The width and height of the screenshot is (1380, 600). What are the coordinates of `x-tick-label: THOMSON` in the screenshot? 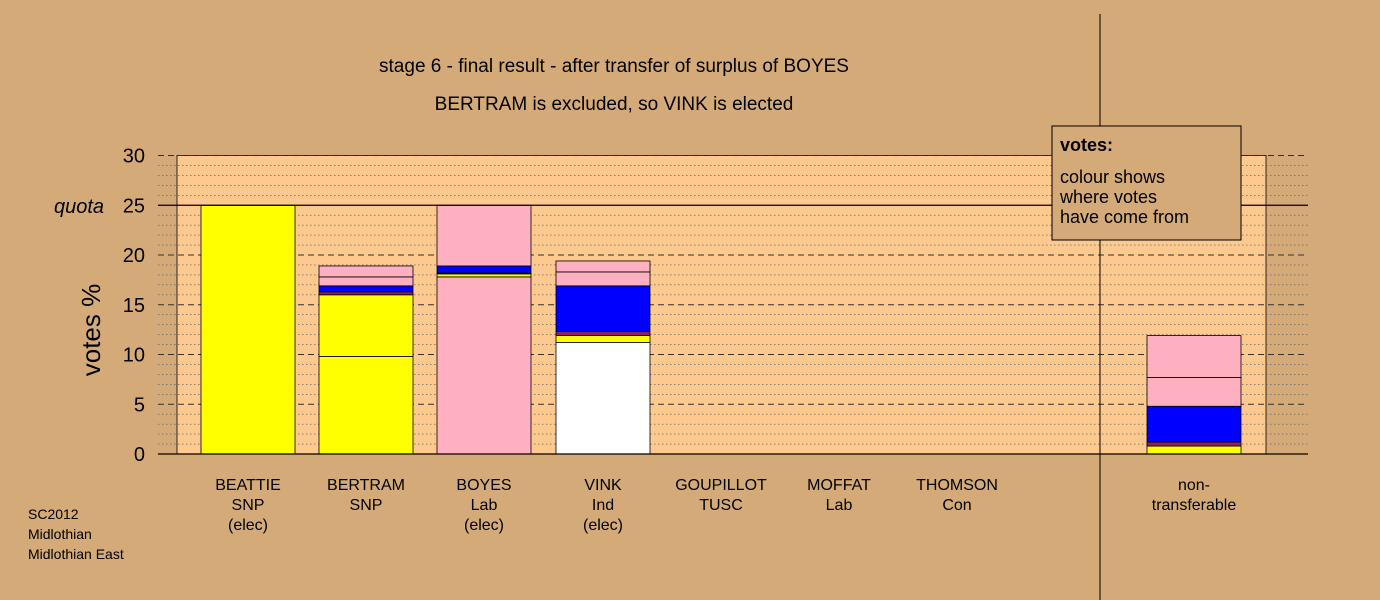 It's located at (957, 485).